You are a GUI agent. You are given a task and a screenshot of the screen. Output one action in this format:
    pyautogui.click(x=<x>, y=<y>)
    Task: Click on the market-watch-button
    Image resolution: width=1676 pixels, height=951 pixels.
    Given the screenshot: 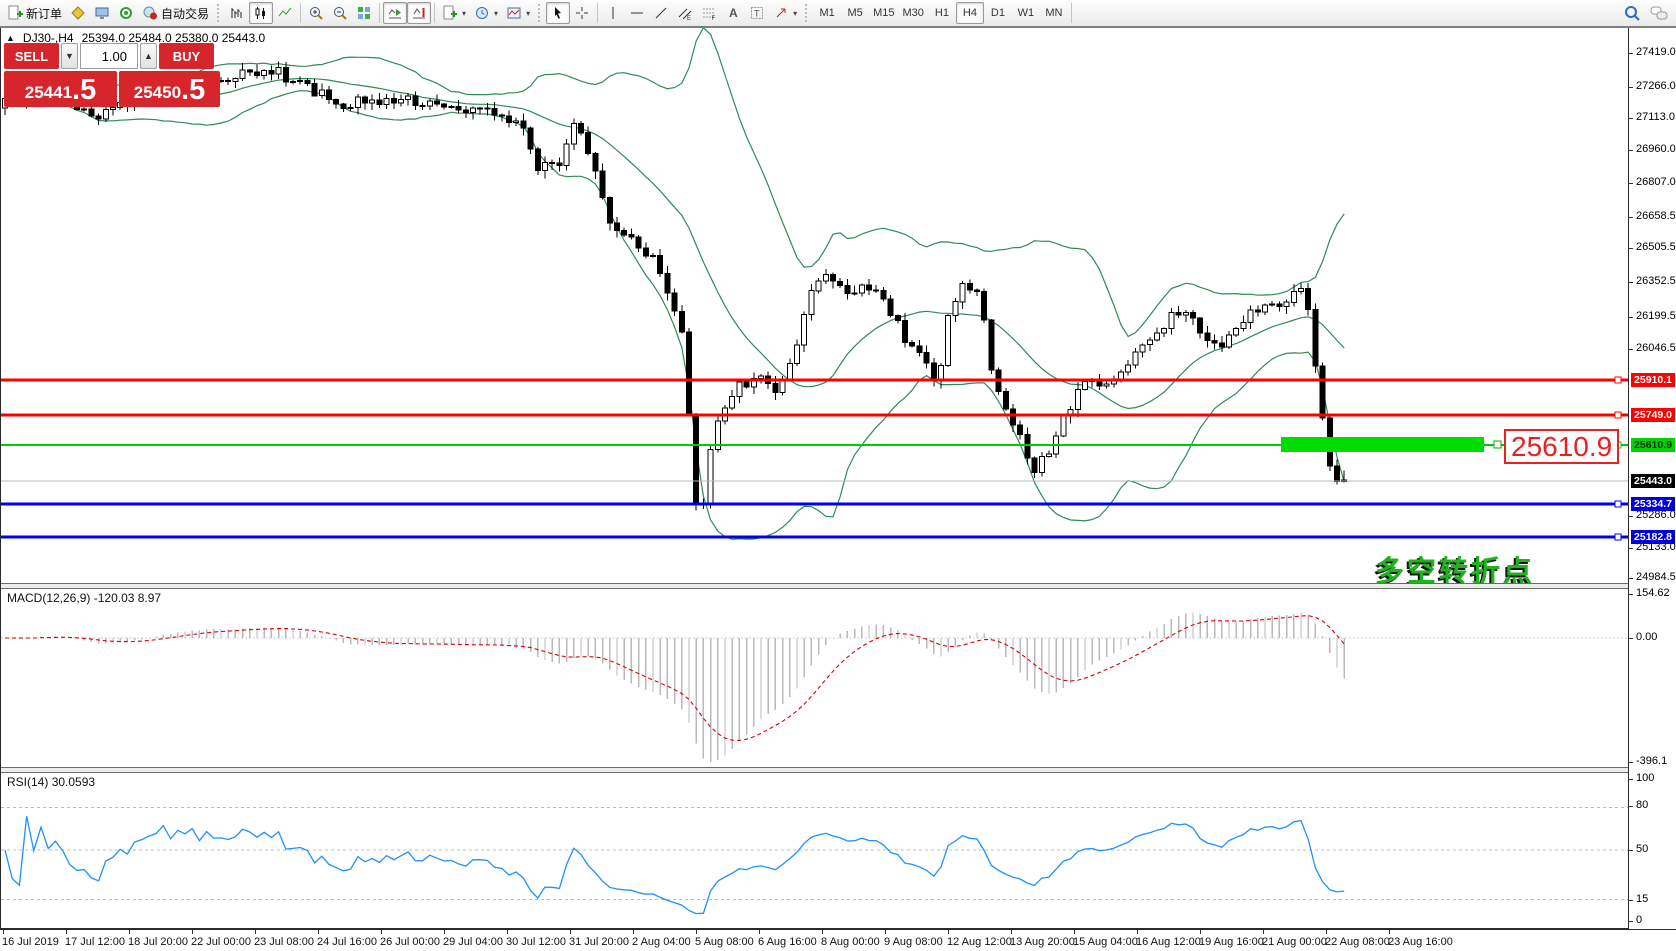 What is the action you would take?
    pyautogui.click(x=102, y=13)
    